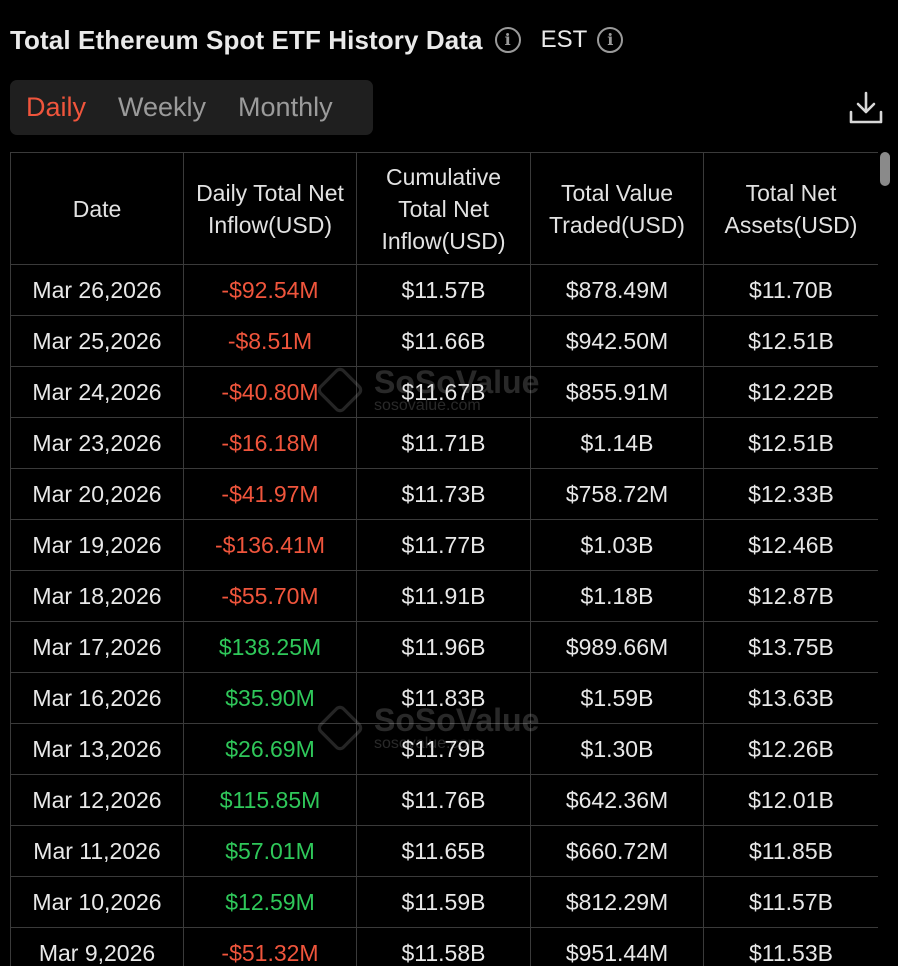 This screenshot has width=898, height=966. Describe the element at coordinates (270, 946) in the screenshot. I see `daily-inflow-cell: -$51.32M` at that location.